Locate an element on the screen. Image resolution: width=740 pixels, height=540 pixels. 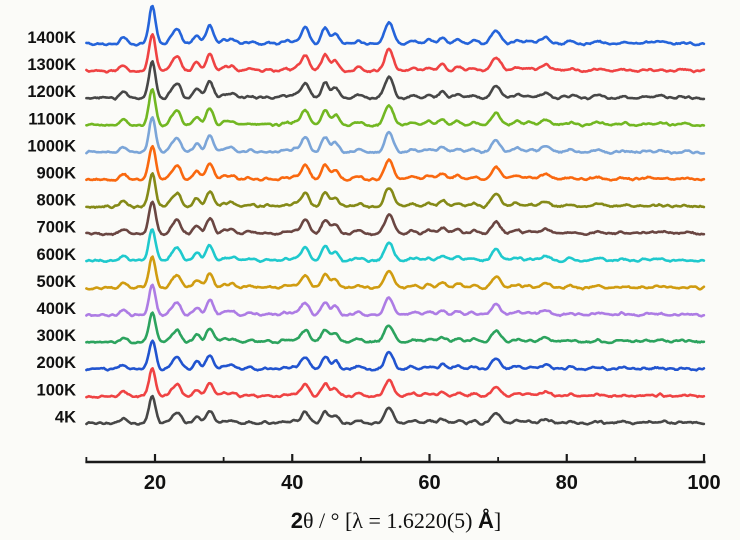
temp-label-800K: 800K is located at coordinates (57, 201).